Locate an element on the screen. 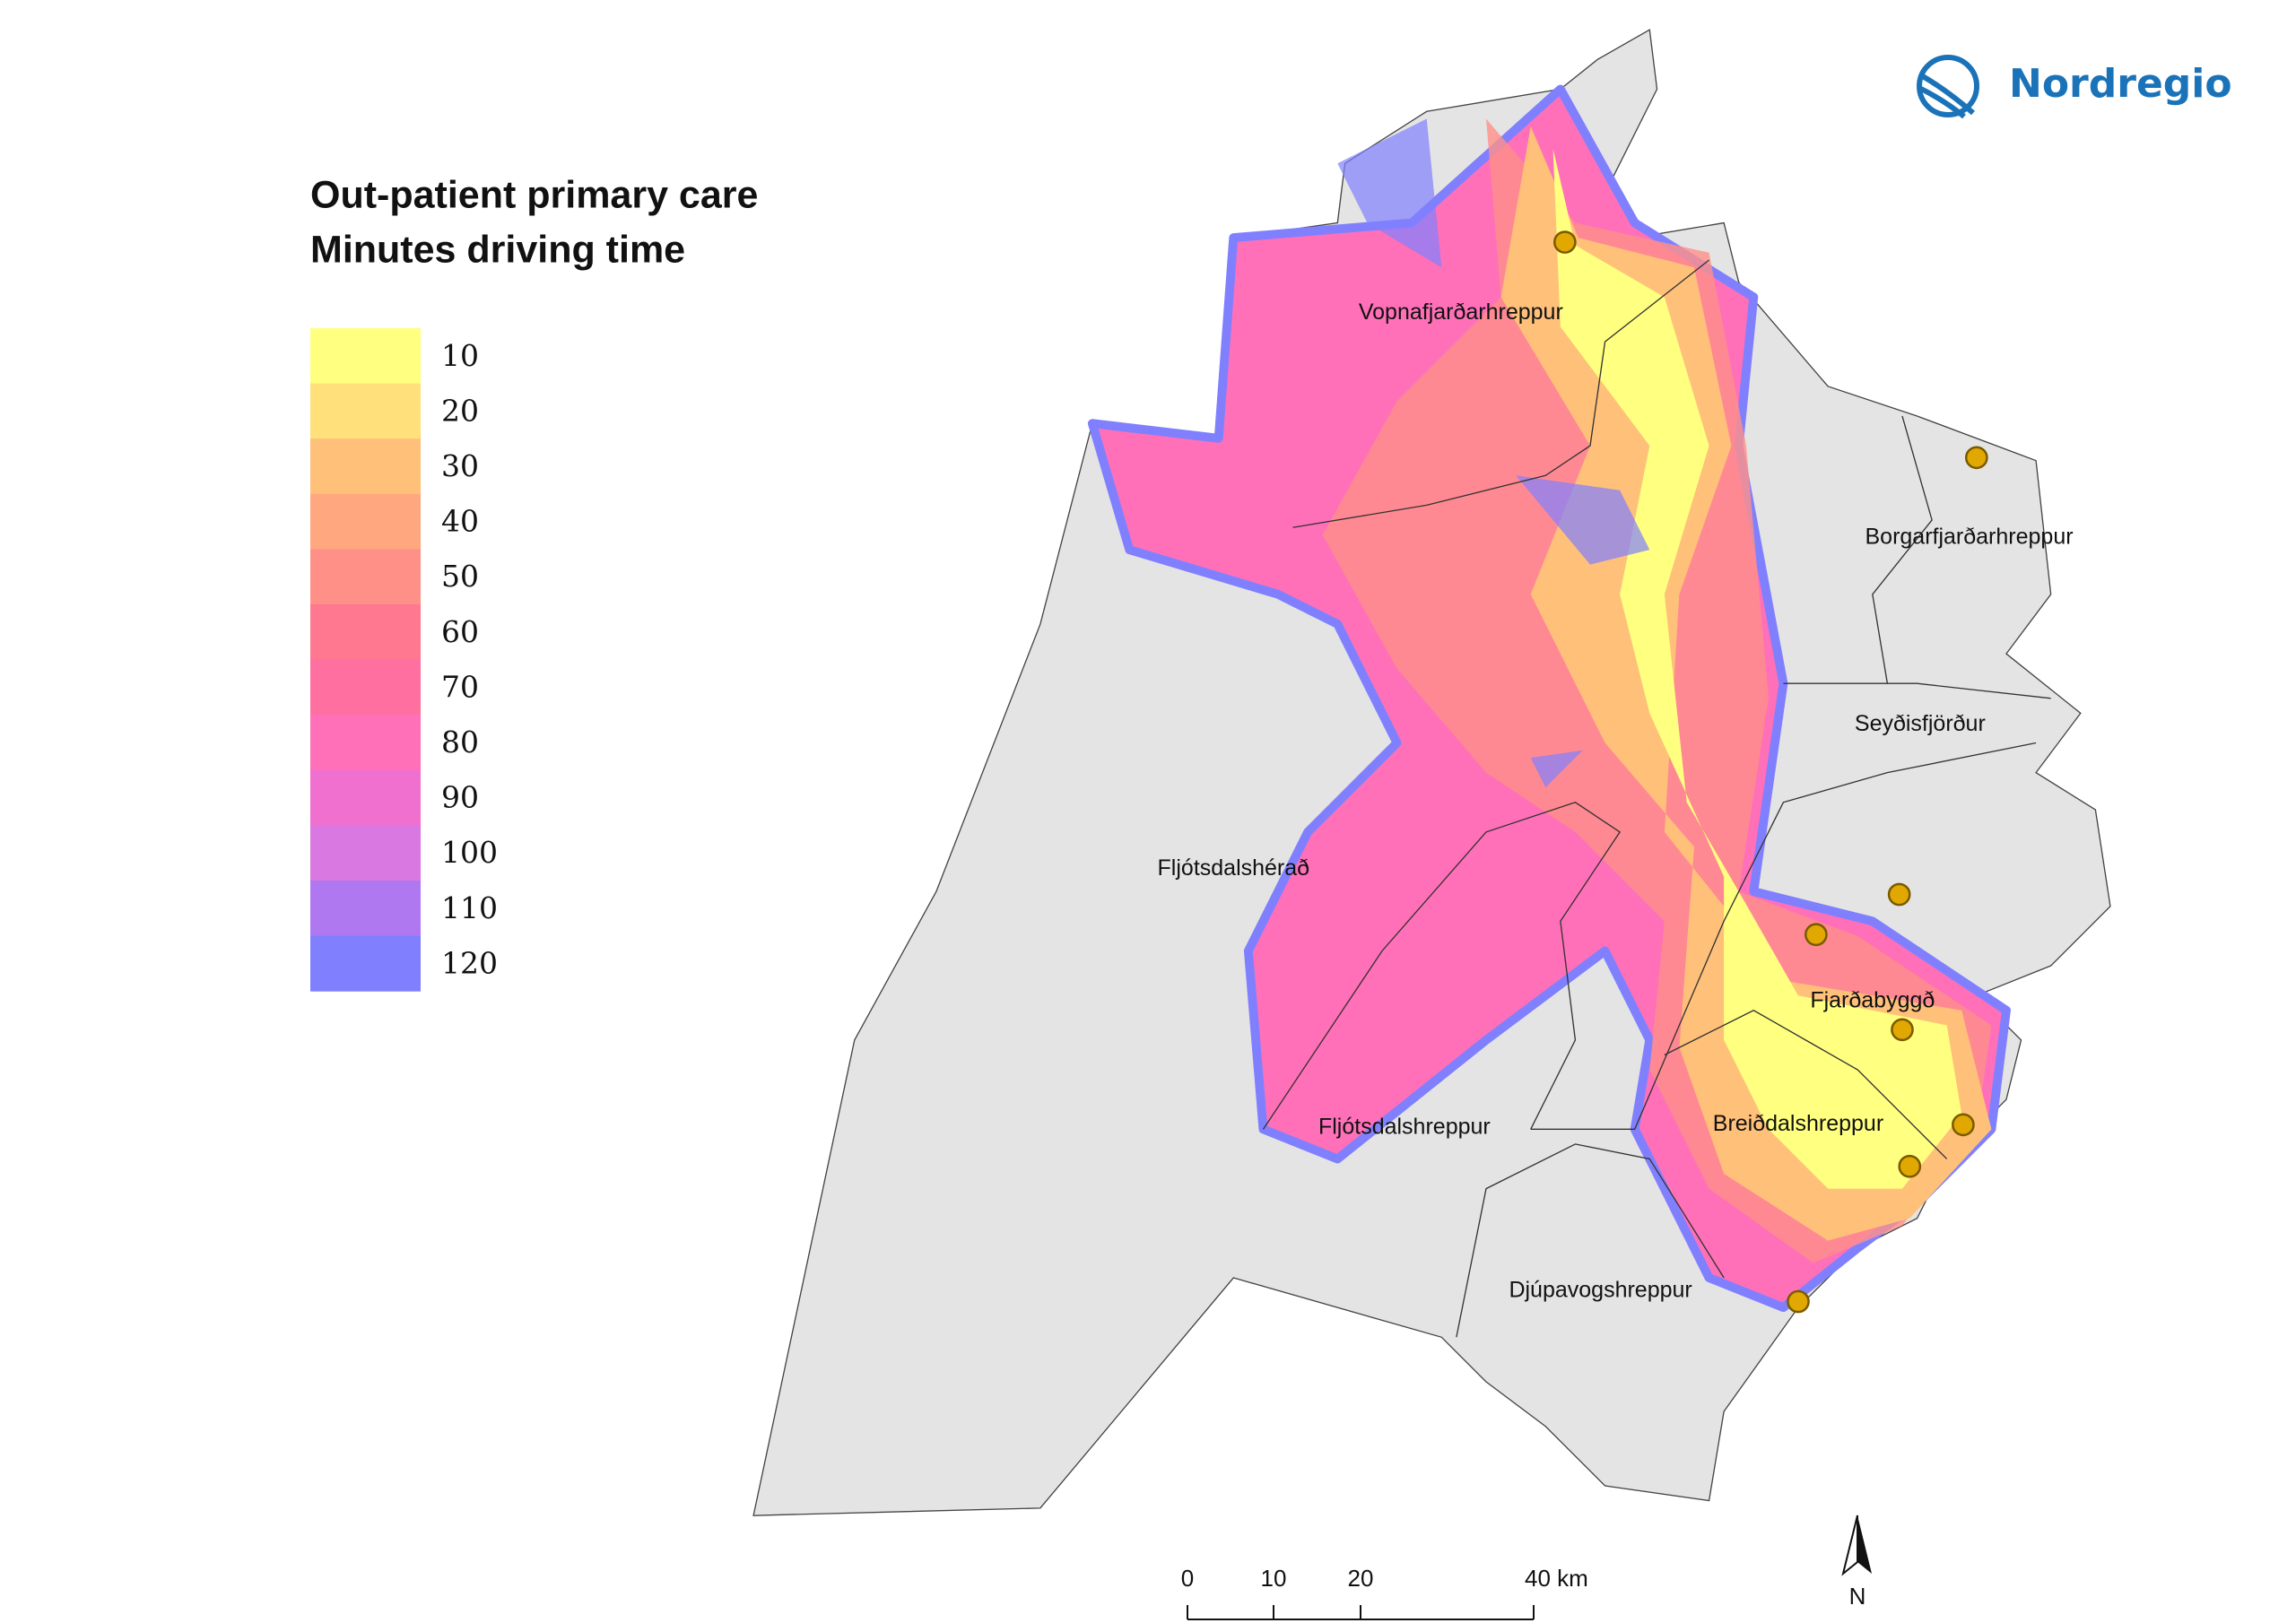 Image resolution: width=2296 pixels, height=1623 pixels. legend-label: 20 is located at coordinates (460, 410).